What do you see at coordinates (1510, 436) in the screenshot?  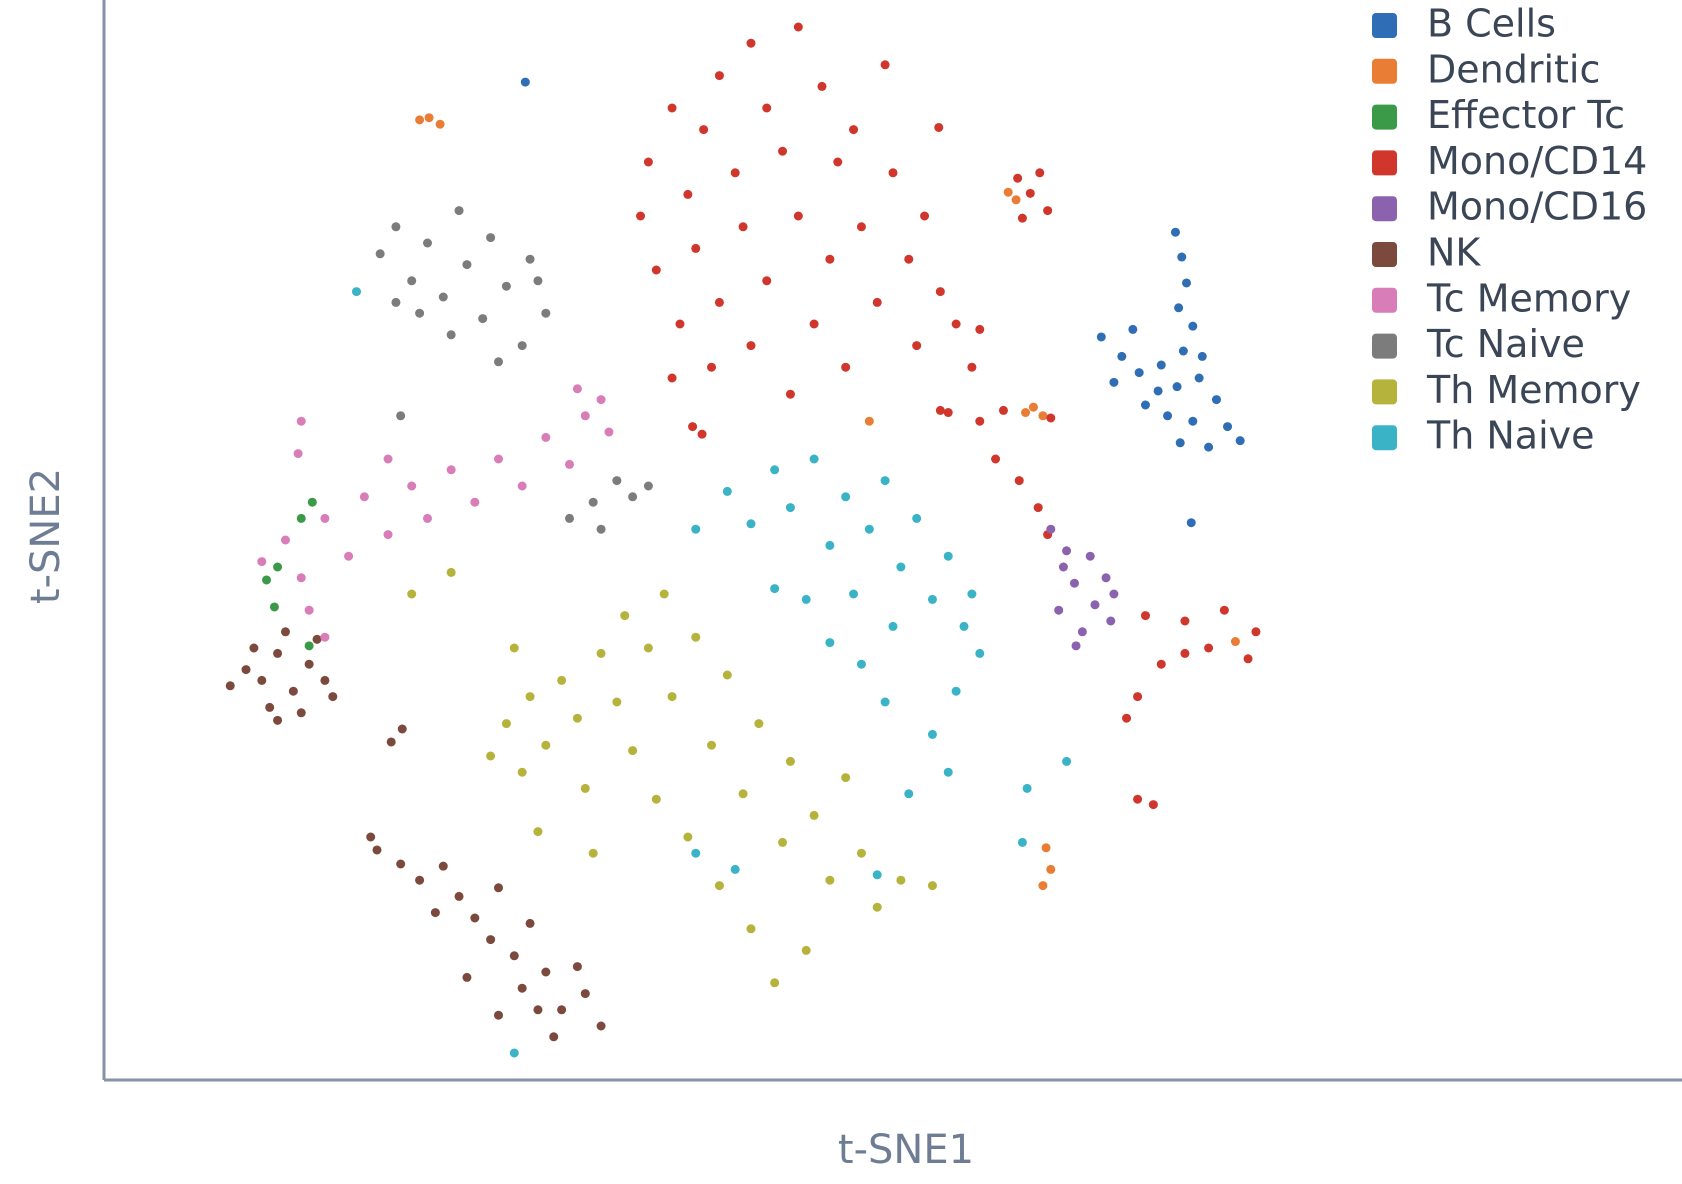 I see `legend-label: Th Naive` at bounding box center [1510, 436].